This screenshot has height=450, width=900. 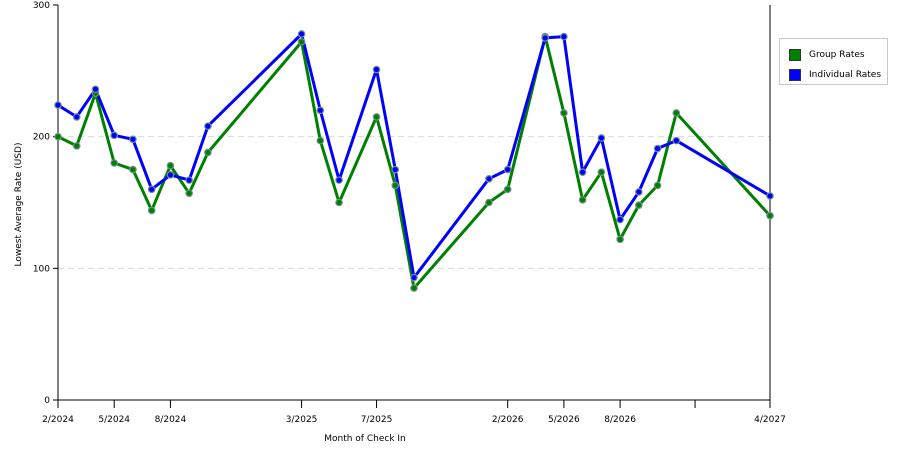 I want to click on x-tick-label-4-2027: 4/2027, so click(x=770, y=420).